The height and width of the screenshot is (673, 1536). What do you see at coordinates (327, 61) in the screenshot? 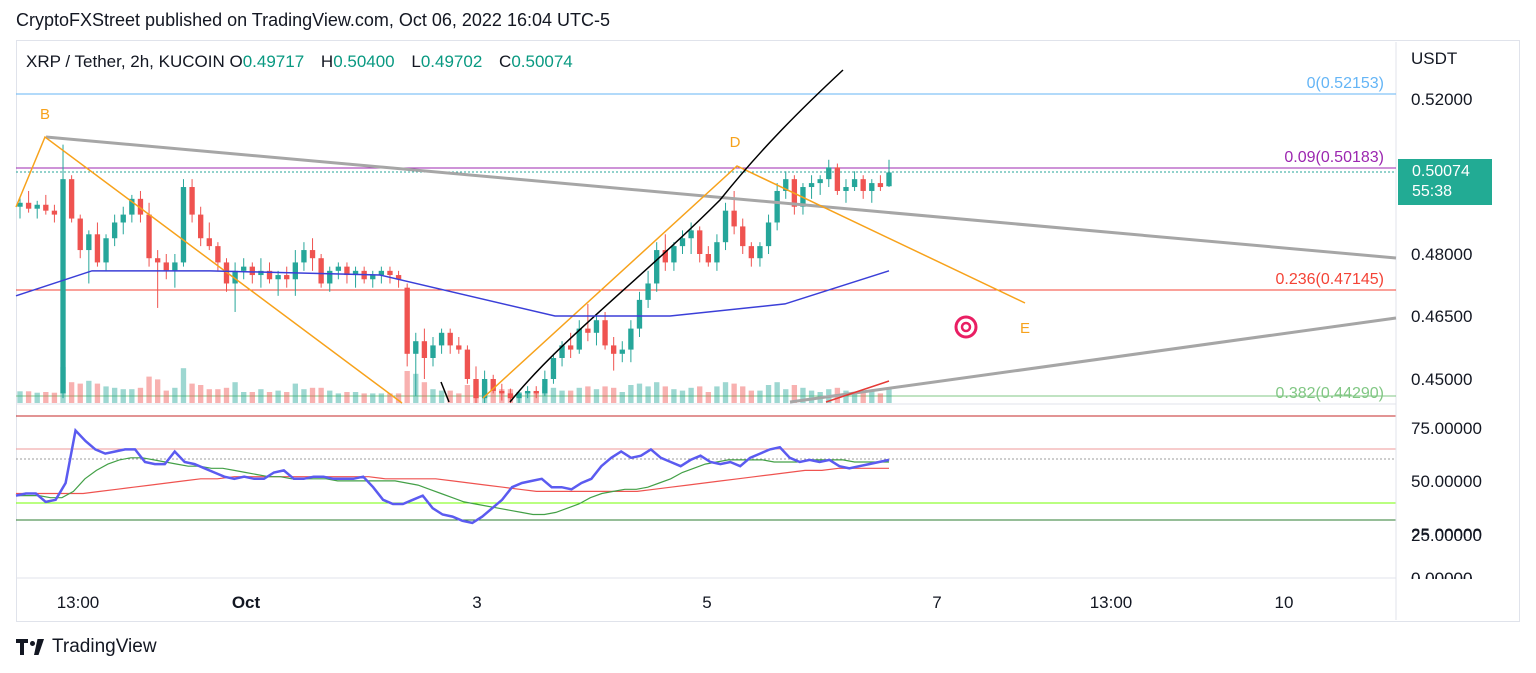
I see `high-key: H` at bounding box center [327, 61].